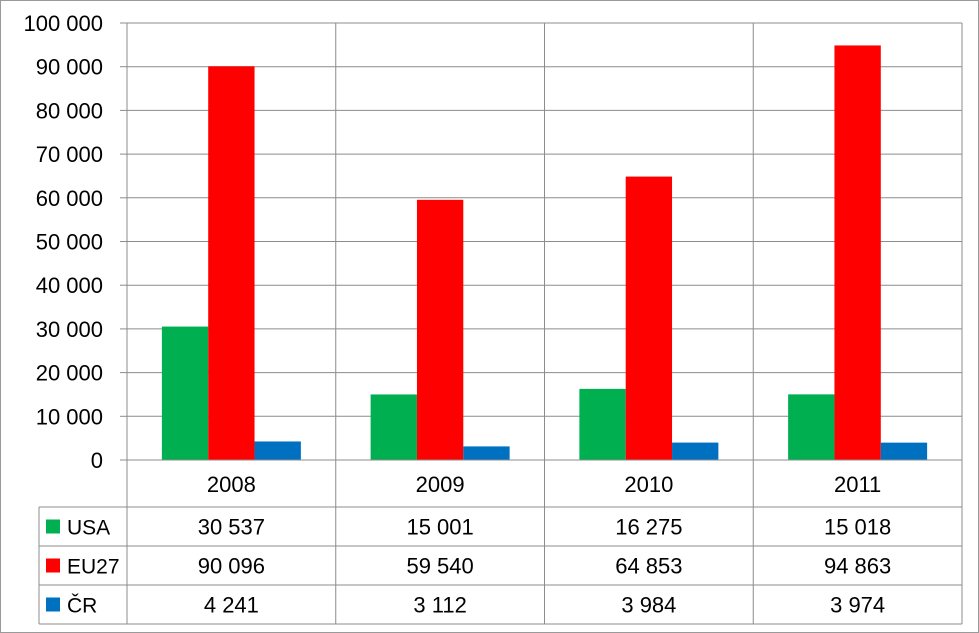 The width and height of the screenshot is (979, 633). Describe the element at coordinates (440, 330) in the screenshot. I see `bar-eu27-2009` at that location.